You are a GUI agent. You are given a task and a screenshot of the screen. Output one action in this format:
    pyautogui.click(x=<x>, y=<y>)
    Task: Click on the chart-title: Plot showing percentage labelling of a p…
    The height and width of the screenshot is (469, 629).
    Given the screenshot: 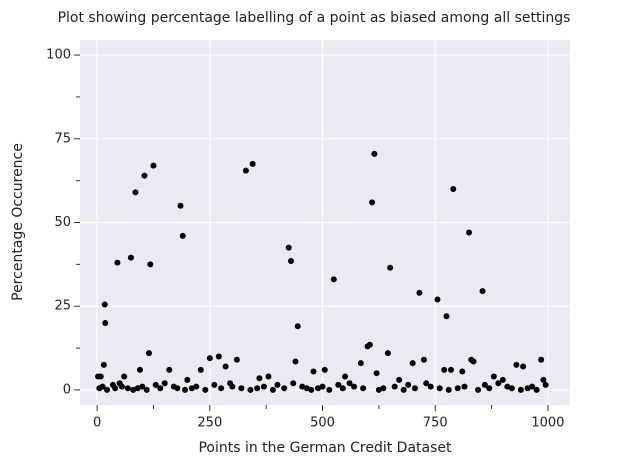 What is the action you would take?
    pyautogui.click(x=314, y=18)
    